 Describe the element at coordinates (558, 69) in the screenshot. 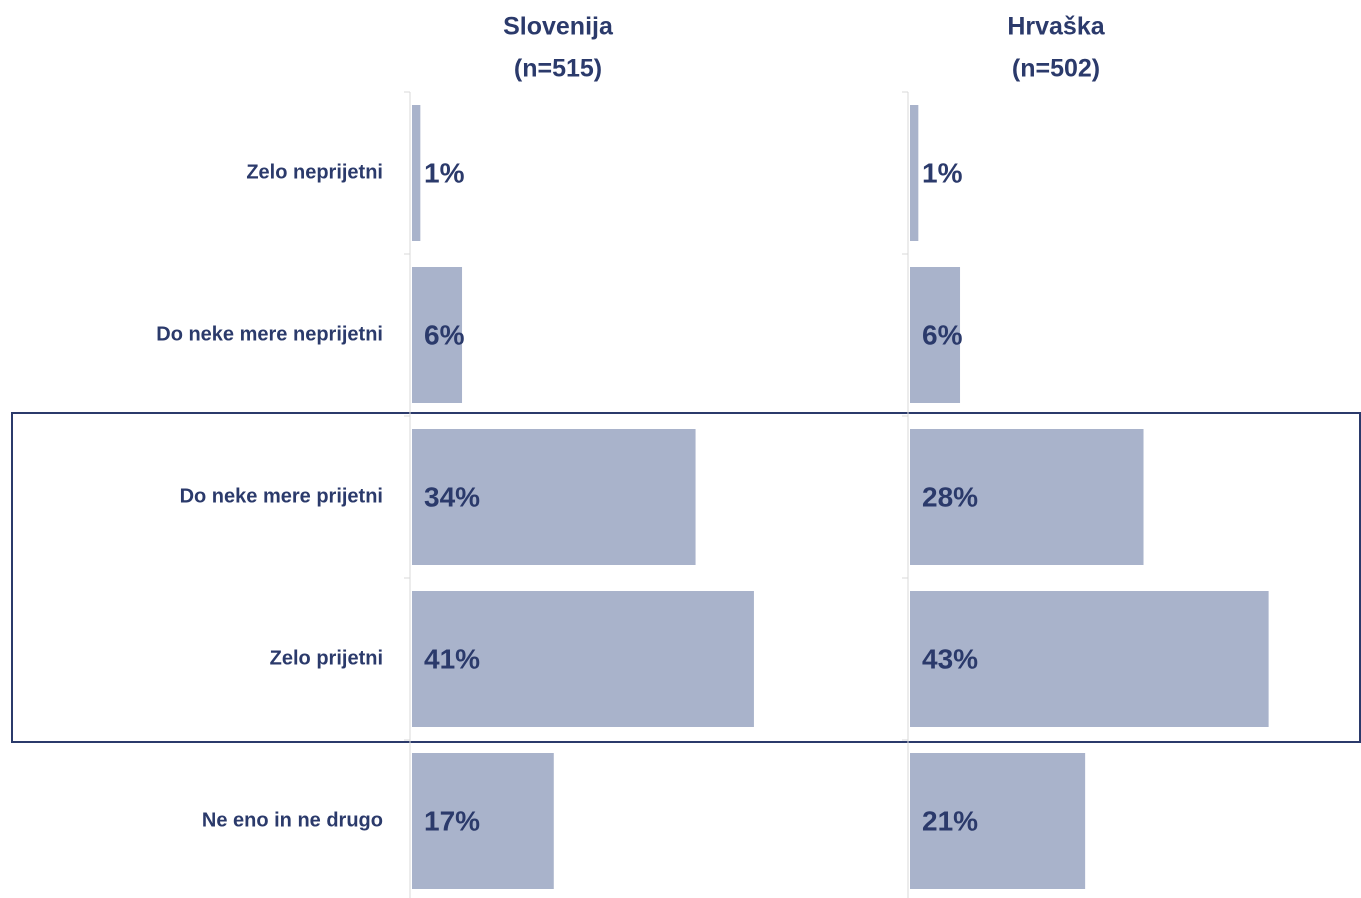

I see `panel-subtitle: (n=515)` at that location.